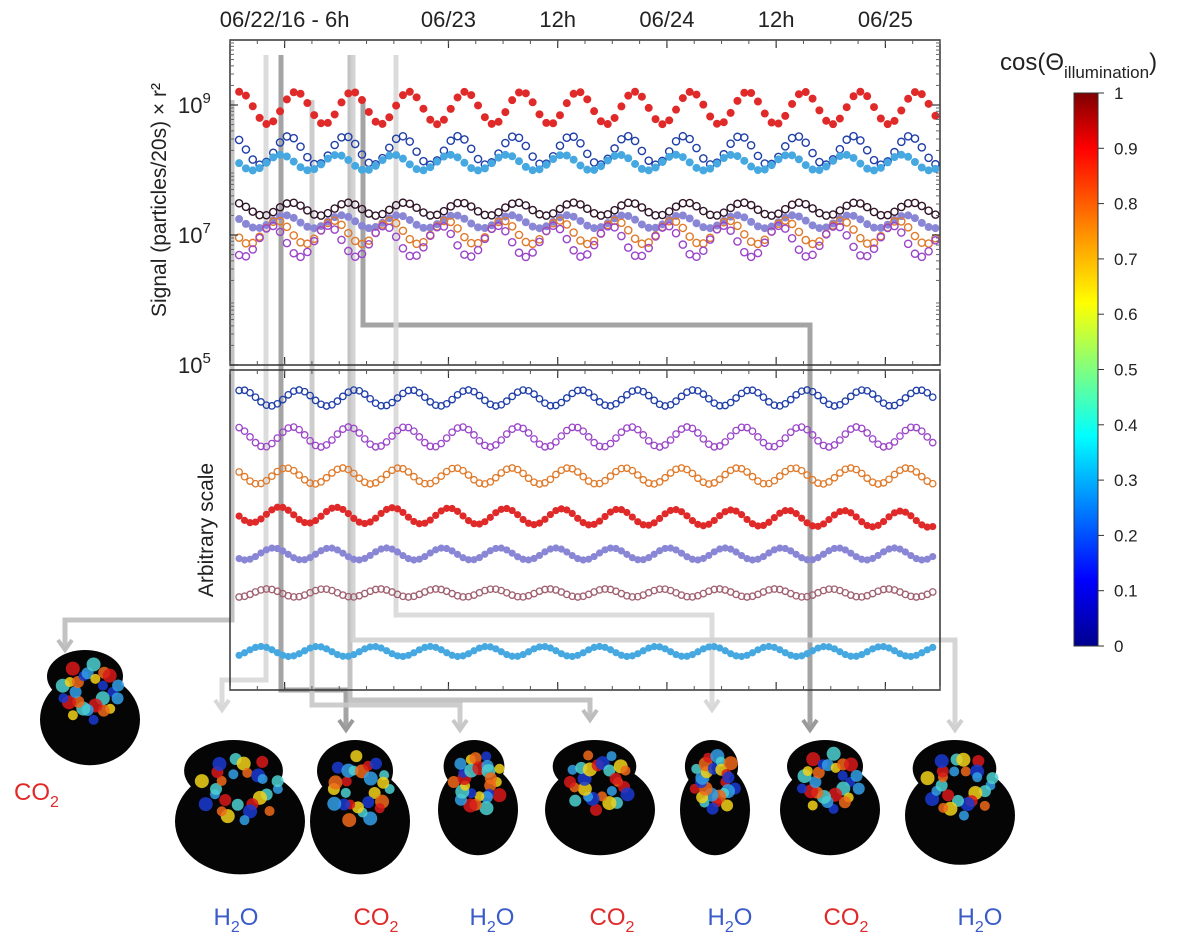 This screenshot has width=1200, height=940. Describe the element at coordinates (1126, 204) in the screenshot. I see `colorbar-tick-label: 0.8` at that location.